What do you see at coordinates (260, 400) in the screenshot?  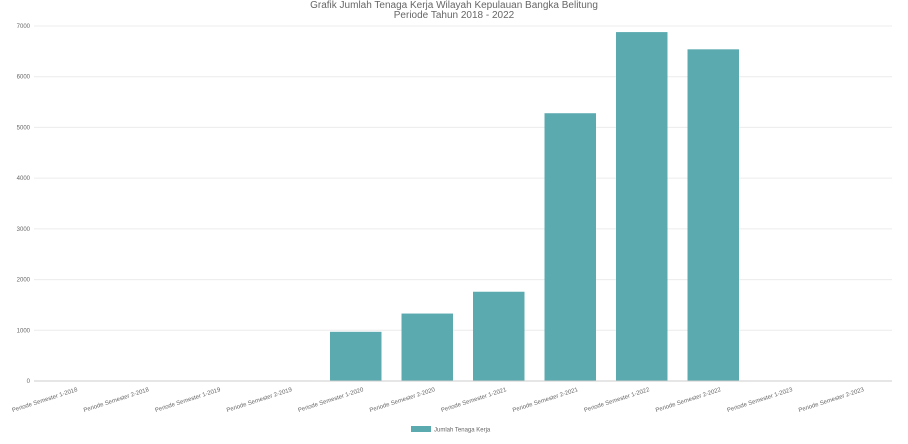 I see `x-tick-label: Periode Semester 2-2019` at bounding box center [260, 400].